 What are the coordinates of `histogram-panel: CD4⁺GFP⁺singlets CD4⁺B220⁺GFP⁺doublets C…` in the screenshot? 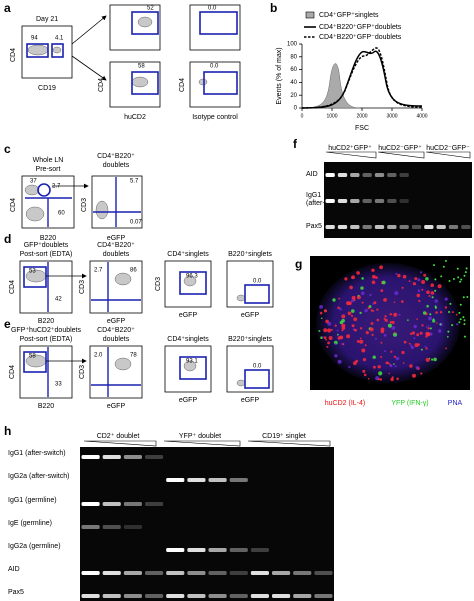 It's located at (352, 71).